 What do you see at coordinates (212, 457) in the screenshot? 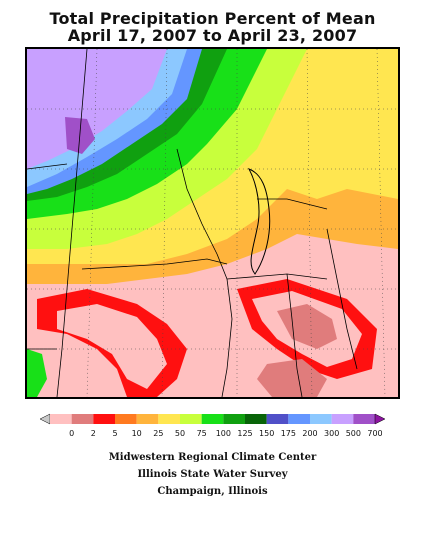
I see `credit-line-1: Midwestern Regional Climate Center` at bounding box center [212, 457].